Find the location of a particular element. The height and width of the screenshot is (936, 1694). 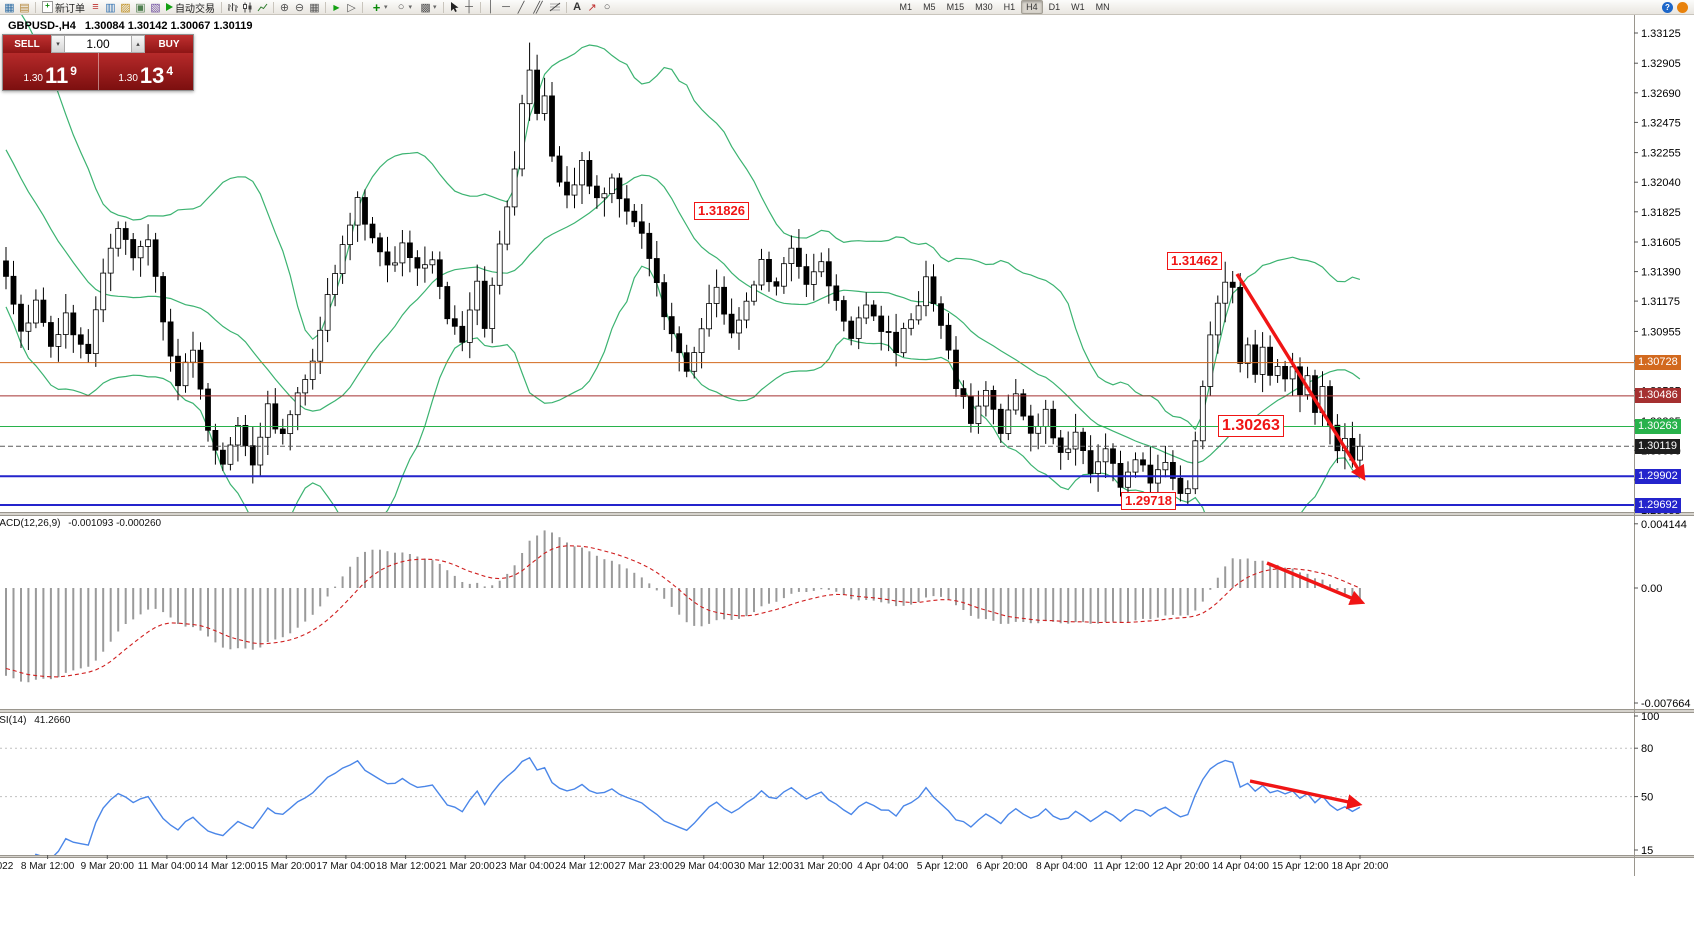

profiles-icon: ▤ is located at coordinates (24, 7).